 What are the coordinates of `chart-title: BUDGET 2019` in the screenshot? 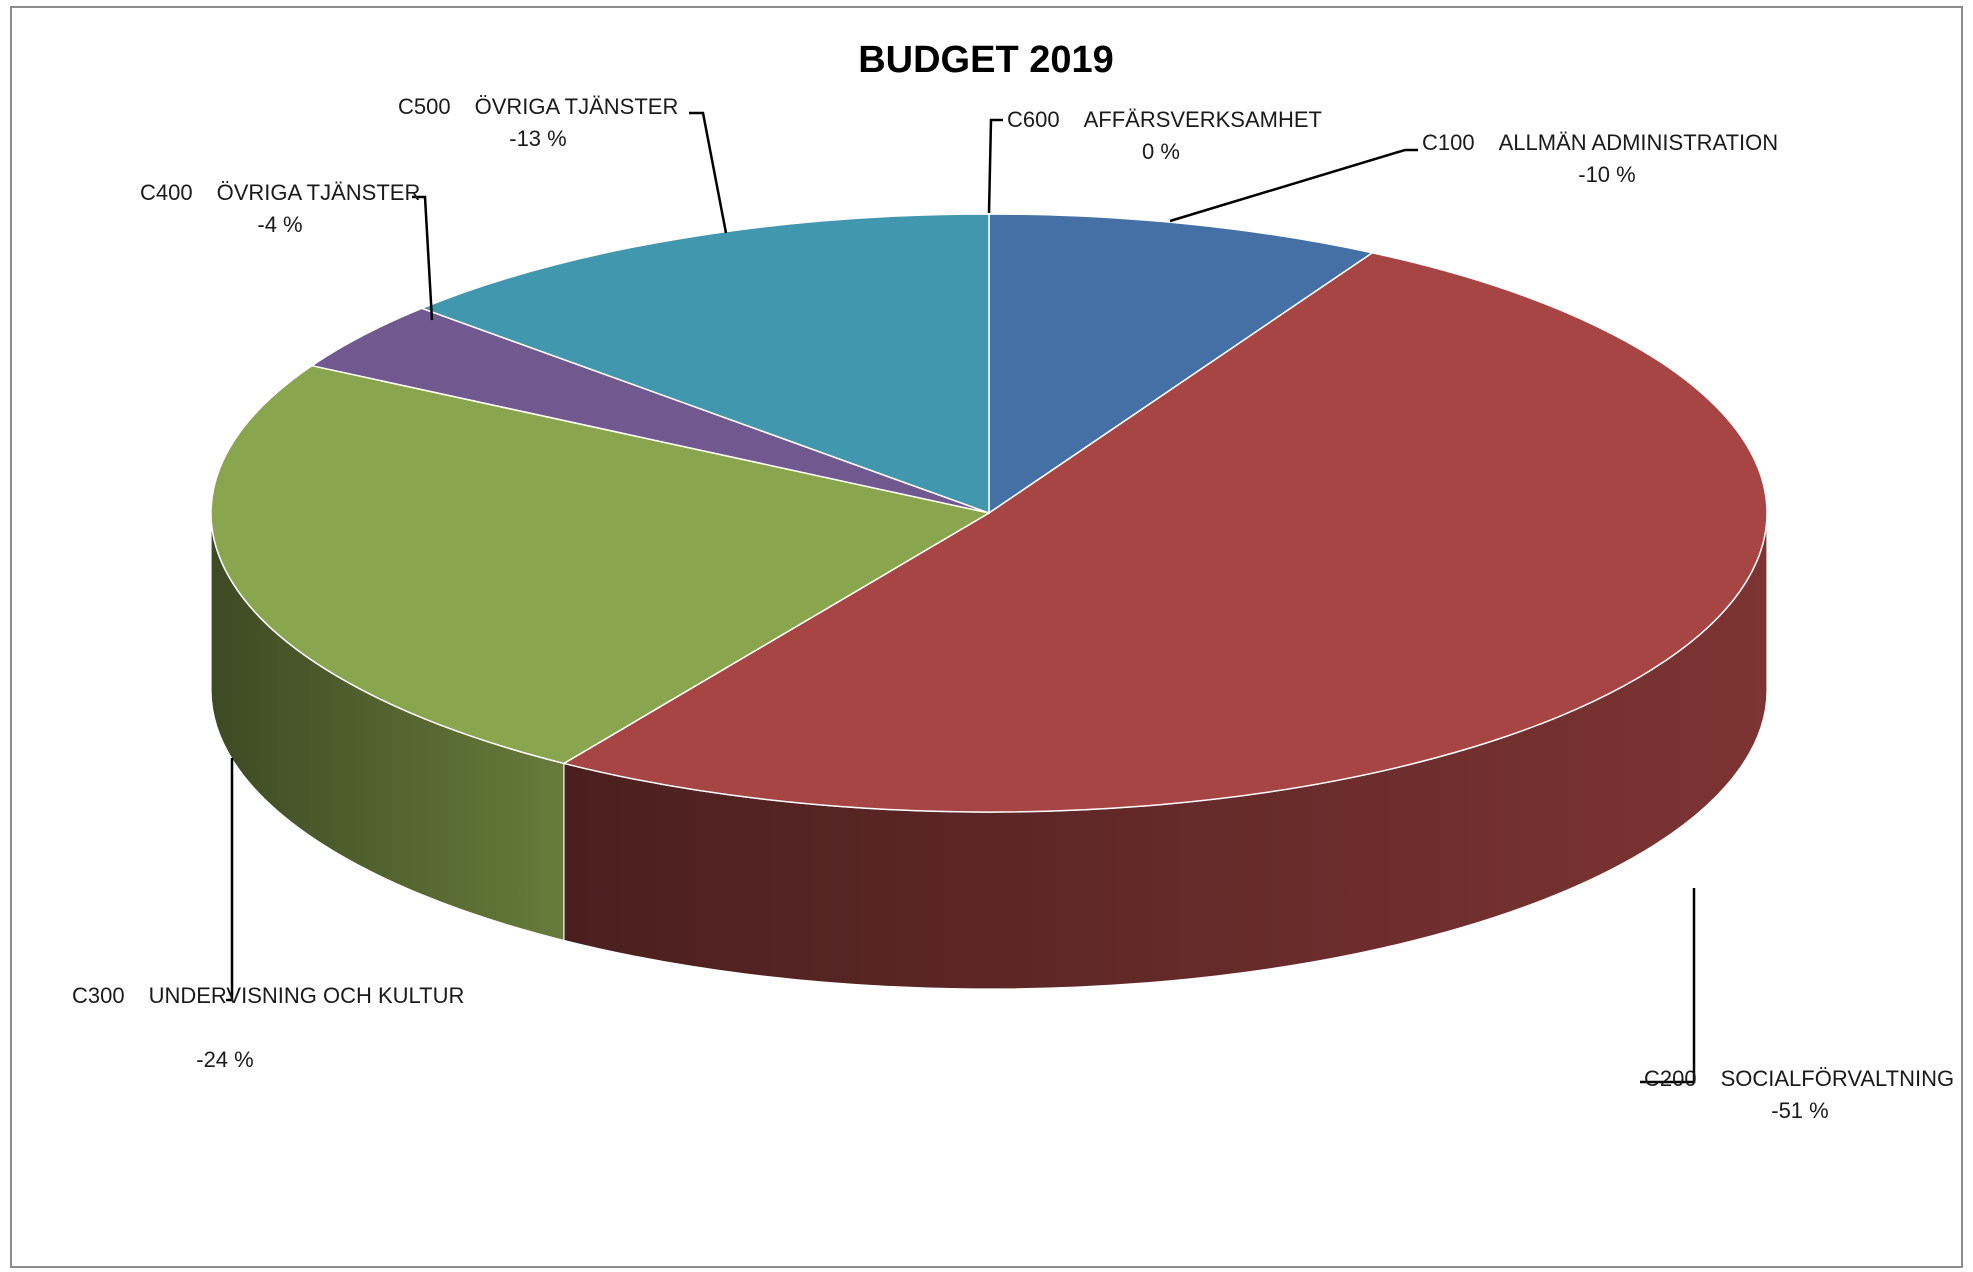 It's located at (986, 60).